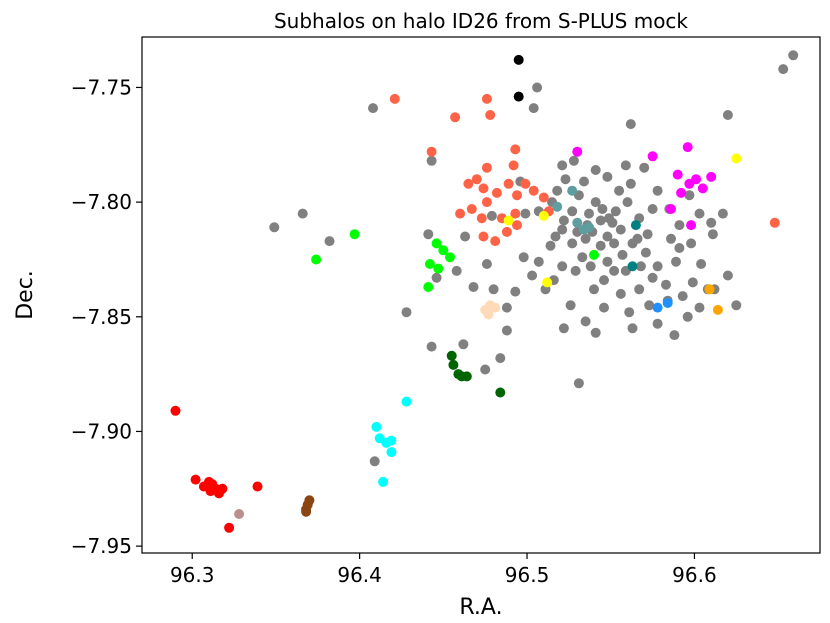 The image size is (830, 623). What do you see at coordinates (694, 575) in the screenshot?
I see `x-tick-label: 96.6` at bounding box center [694, 575].